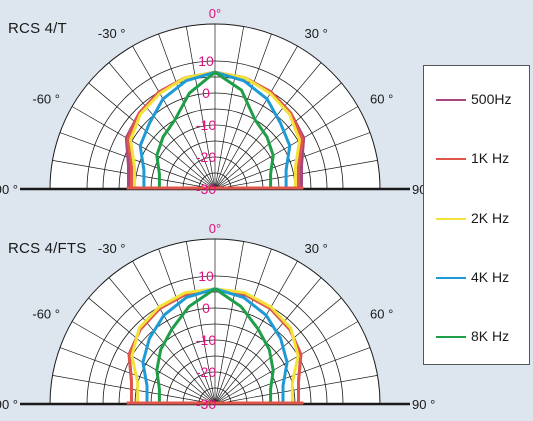  I want to click on legend-item-1khz: 1K Hz, so click(476, 159).